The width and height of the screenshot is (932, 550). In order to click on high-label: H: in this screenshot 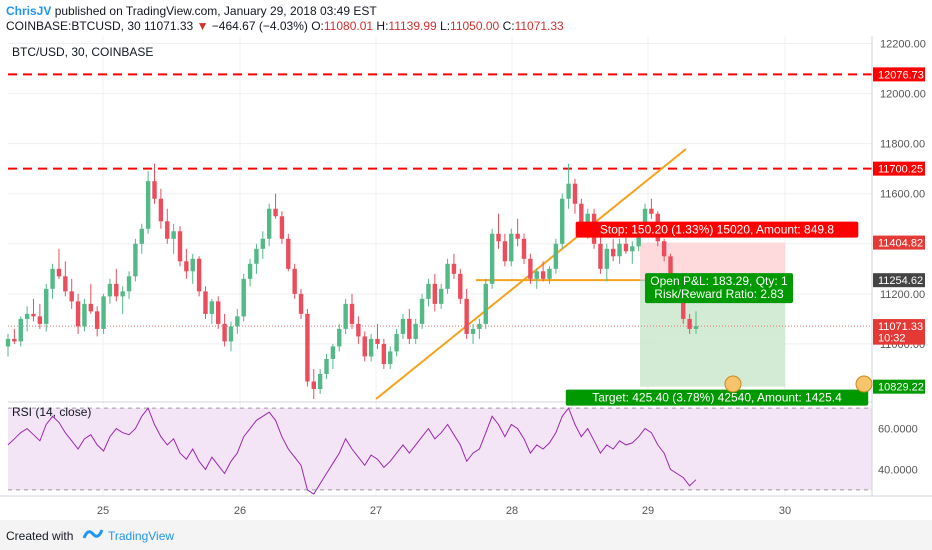, I will do `click(382, 26)`.